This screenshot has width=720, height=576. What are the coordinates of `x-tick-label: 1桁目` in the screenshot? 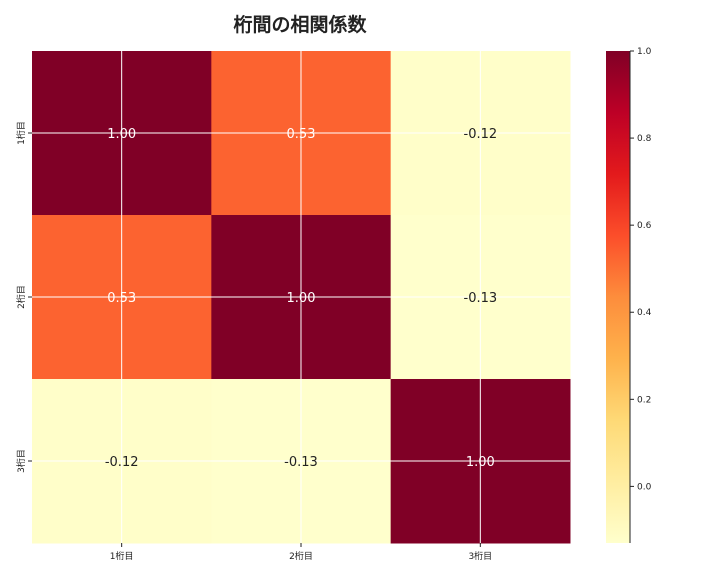 It's located at (122, 556).